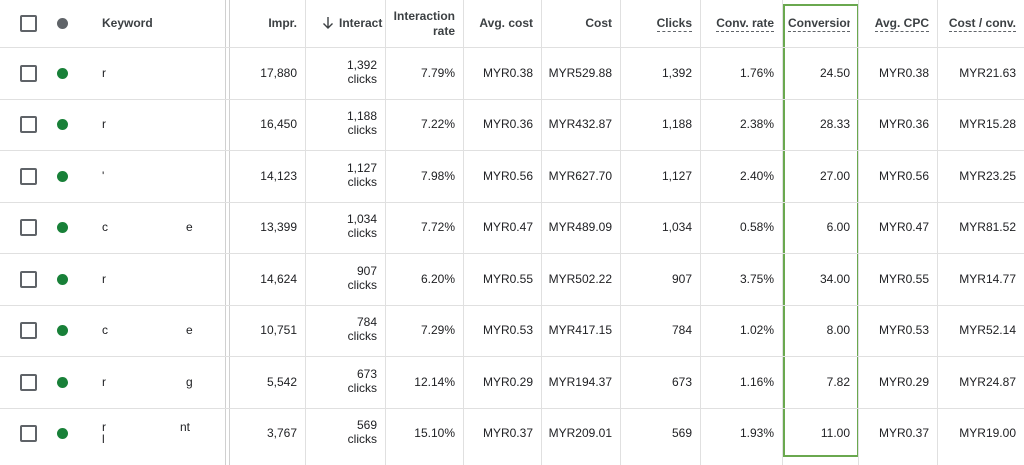  Describe the element at coordinates (674, 24) in the screenshot. I see `column-header: Clicks` at that location.